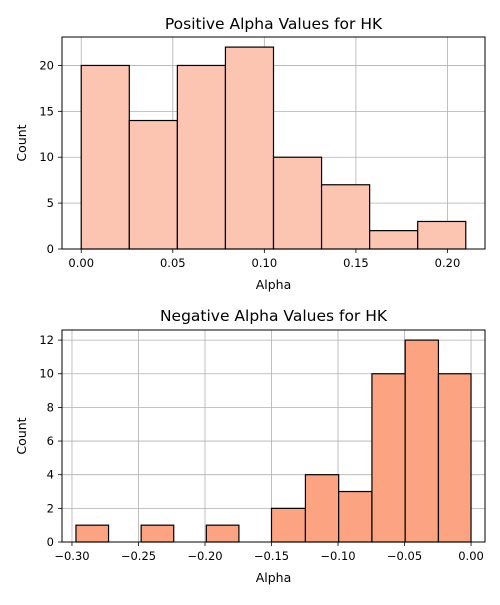 The height and width of the screenshot is (605, 500). Describe the element at coordinates (448, 263) in the screenshot. I see `x-tick-label: 0.20` at that location.